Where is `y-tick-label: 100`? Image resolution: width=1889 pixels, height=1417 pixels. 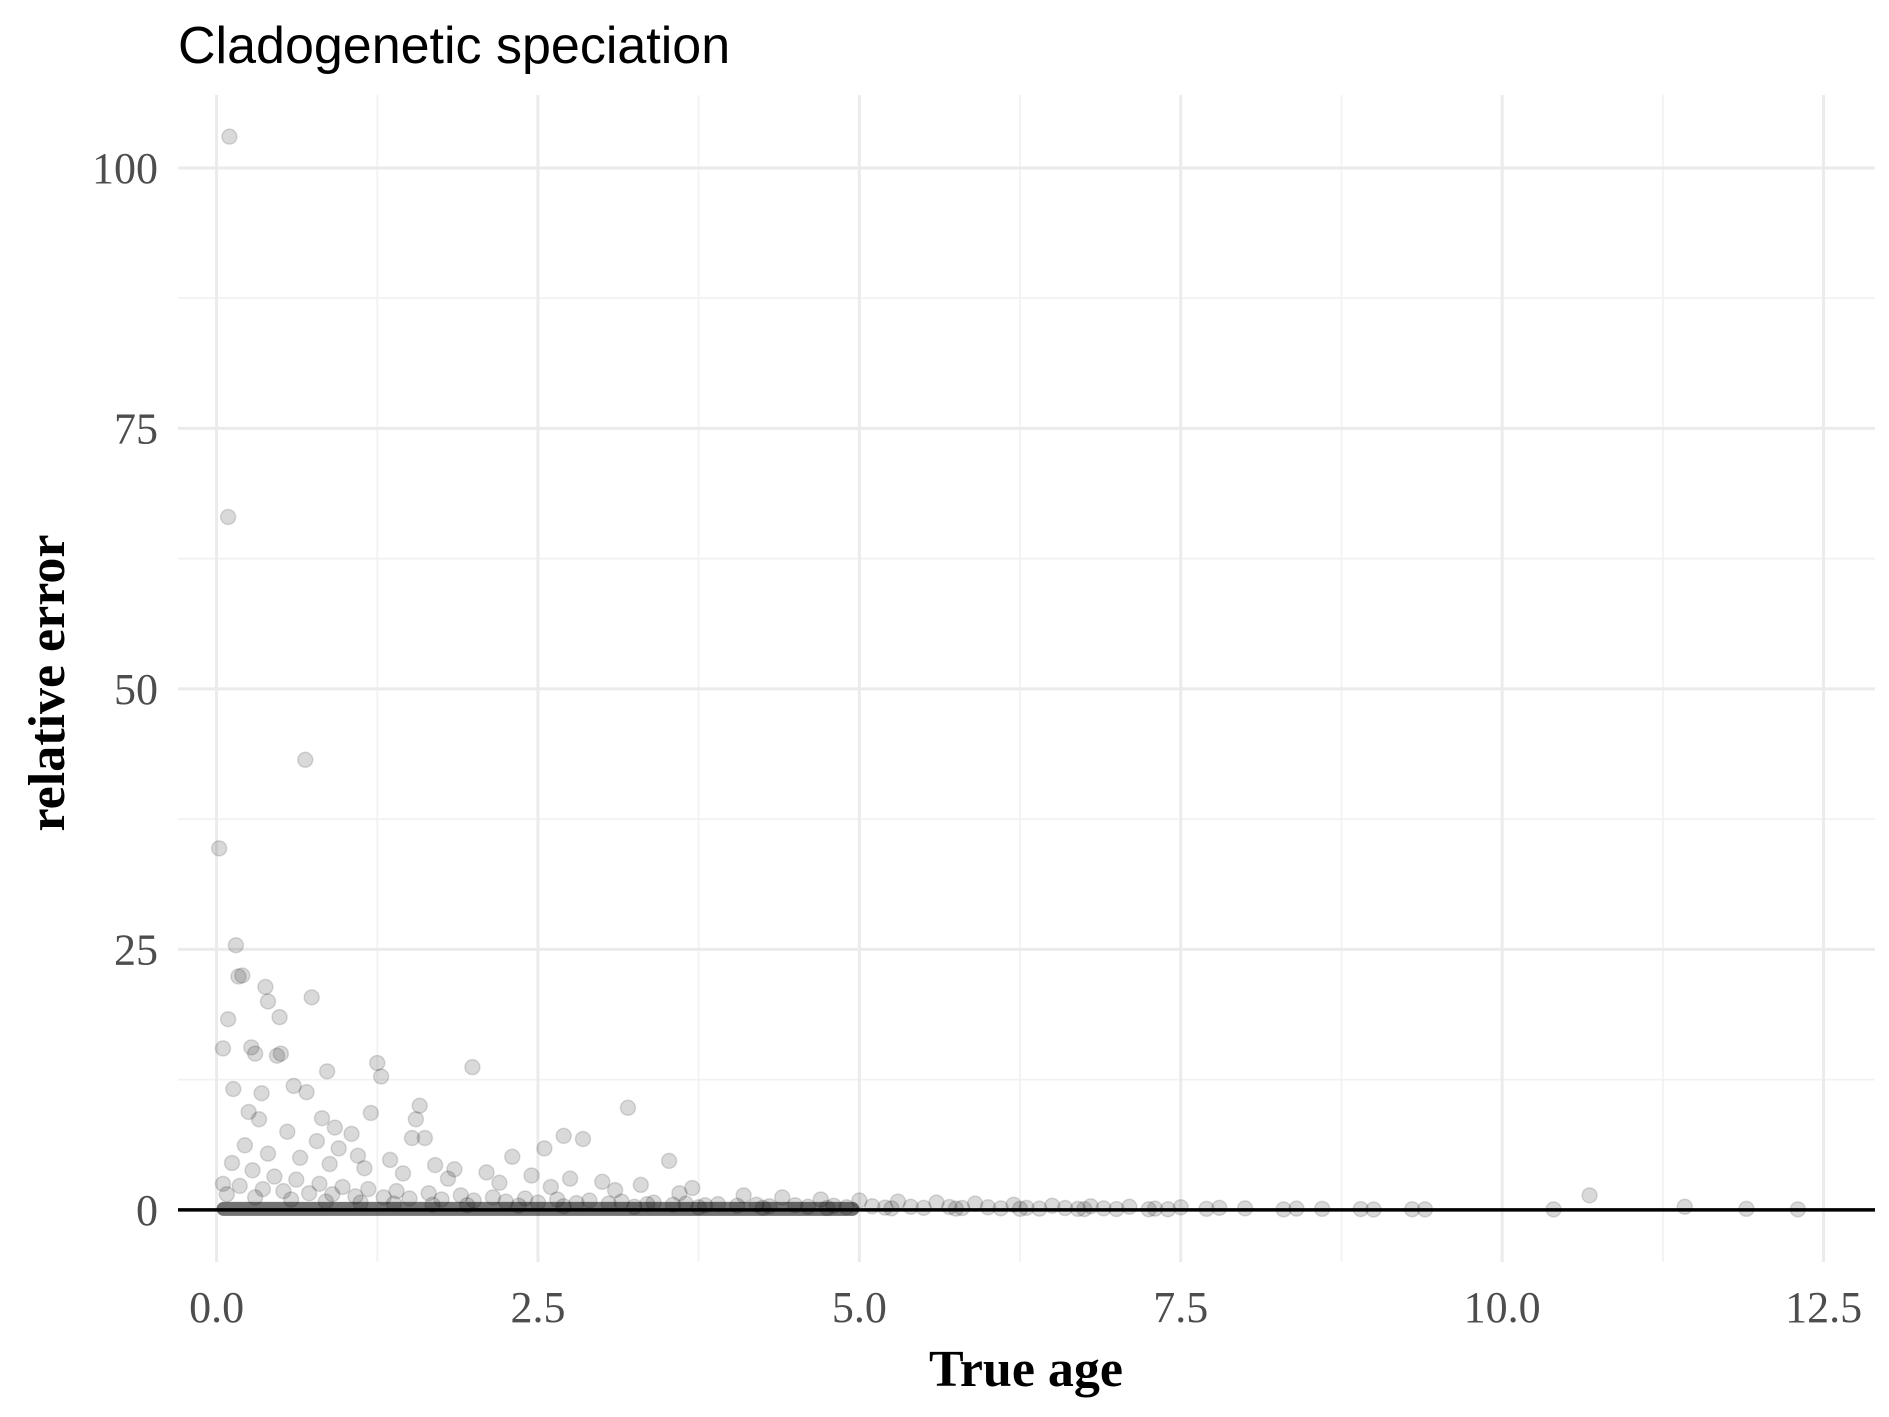 y-tick-label: 100 is located at coordinates (125, 168).